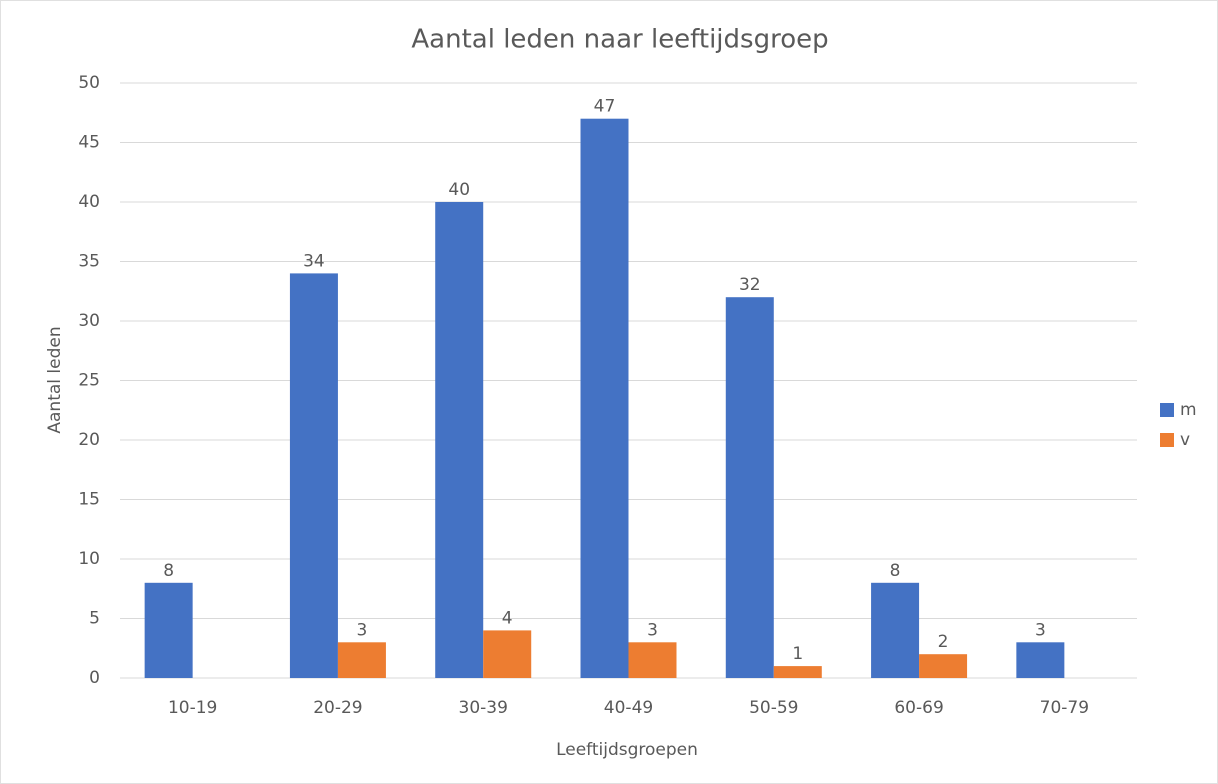 The width and height of the screenshot is (1218, 784). What do you see at coordinates (628, 708) in the screenshot?
I see `x-tick-label: 40-49` at bounding box center [628, 708].